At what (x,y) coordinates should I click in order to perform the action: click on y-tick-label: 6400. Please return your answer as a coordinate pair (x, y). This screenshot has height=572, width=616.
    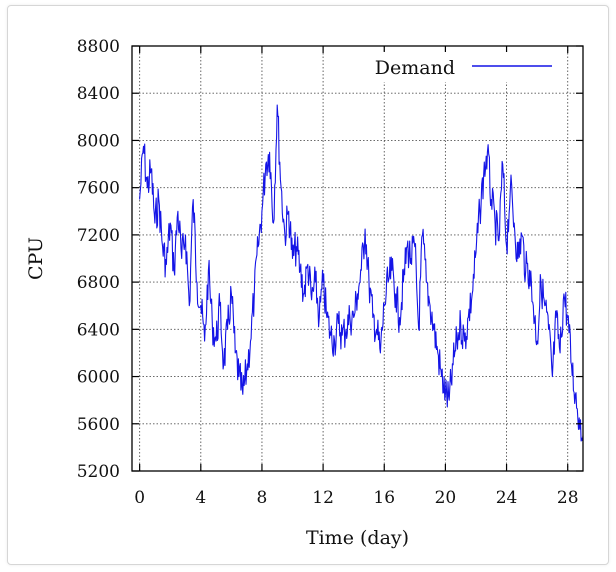
    Looking at the image, I should click on (98, 330).